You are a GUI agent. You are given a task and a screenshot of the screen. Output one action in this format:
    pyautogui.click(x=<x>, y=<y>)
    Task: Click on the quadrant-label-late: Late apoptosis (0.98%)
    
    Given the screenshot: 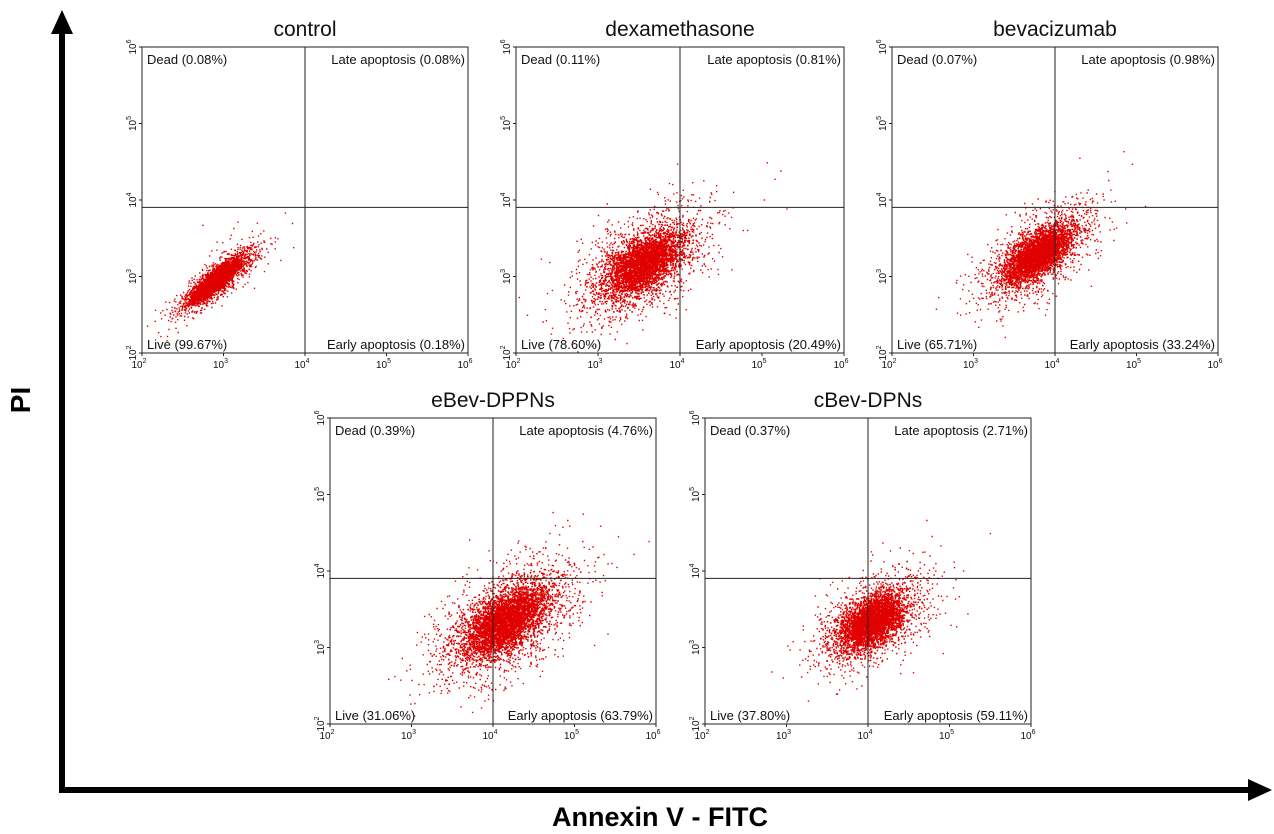 What is the action you would take?
    pyautogui.click(x=1148, y=59)
    